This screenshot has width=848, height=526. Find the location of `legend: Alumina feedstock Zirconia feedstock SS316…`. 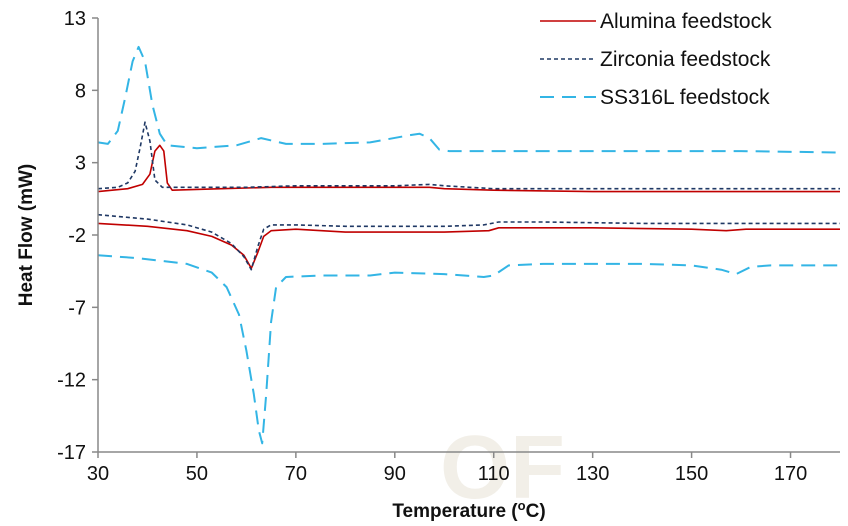

legend: Alumina feedstock Zirconia feedstock SS316… is located at coordinates (656, 59).